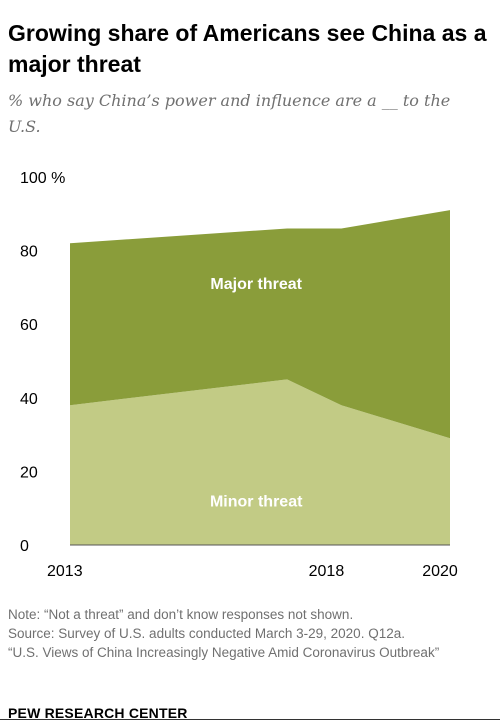 The image size is (500, 722). What do you see at coordinates (29, 252) in the screenshot?
I see `y-tick-label: 80` at bounding box center [29, 252].